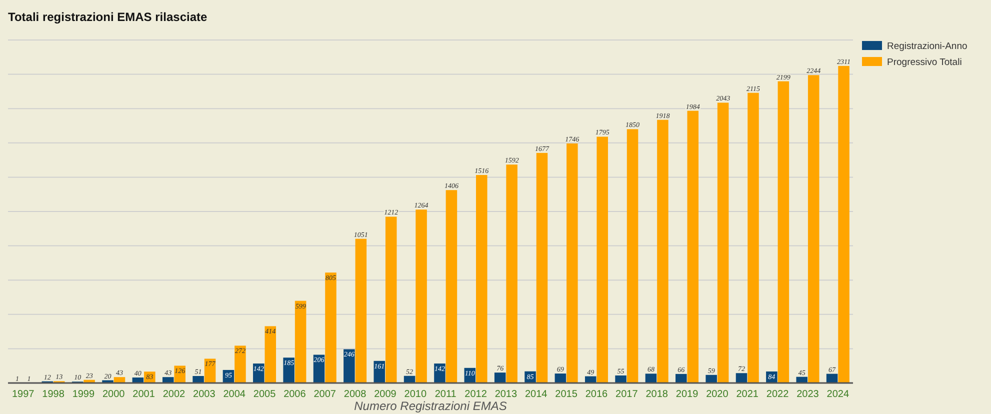 The height and width of the screenshot is (414, 991). I want to click on x-axis-title: Numero Registrazioni EMAS, so click(430, 406).